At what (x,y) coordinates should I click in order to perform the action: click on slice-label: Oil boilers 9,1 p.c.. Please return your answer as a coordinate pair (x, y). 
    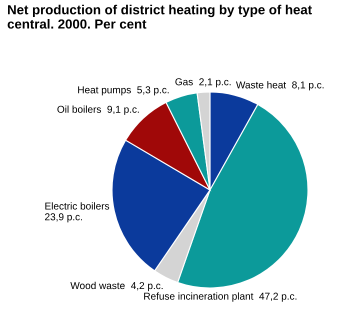
    Looking at the image, I should click on (98, 110).